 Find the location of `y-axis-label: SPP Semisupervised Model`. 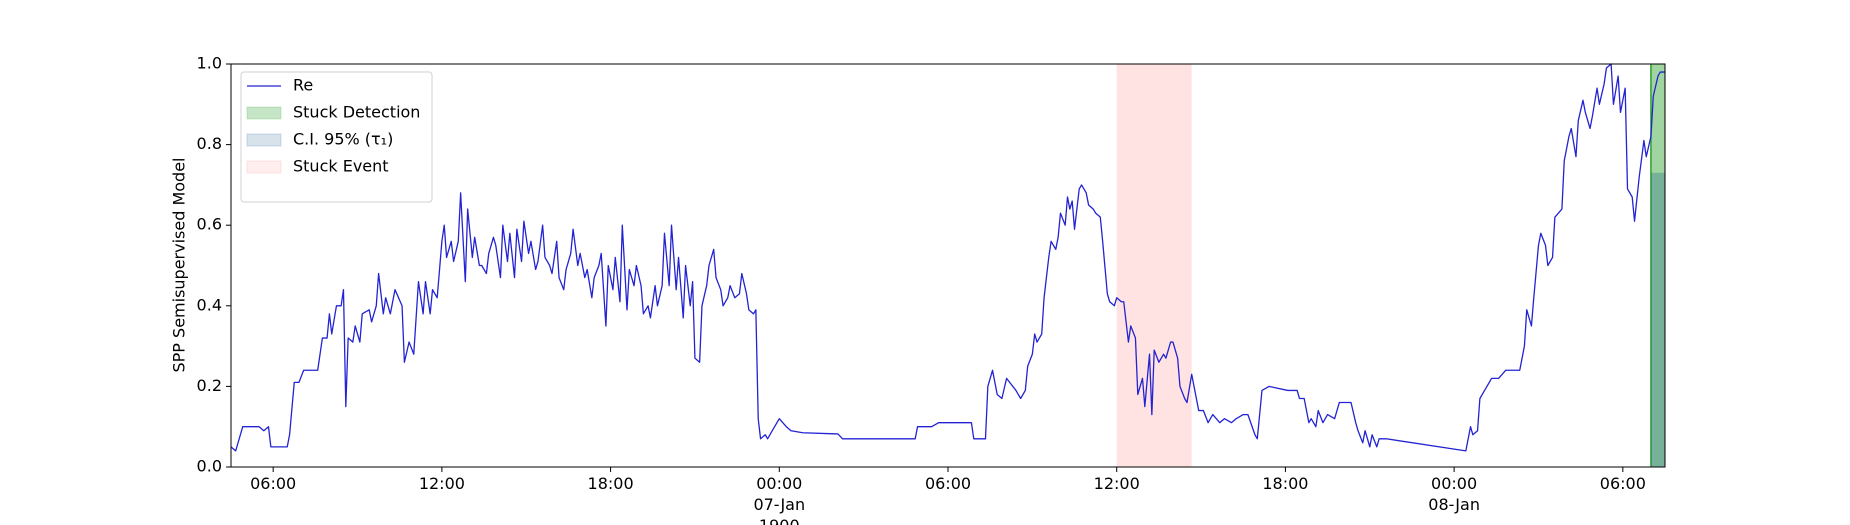

y-axis-label: SPP Semisupervised Model is located at coordinates (179, 265).